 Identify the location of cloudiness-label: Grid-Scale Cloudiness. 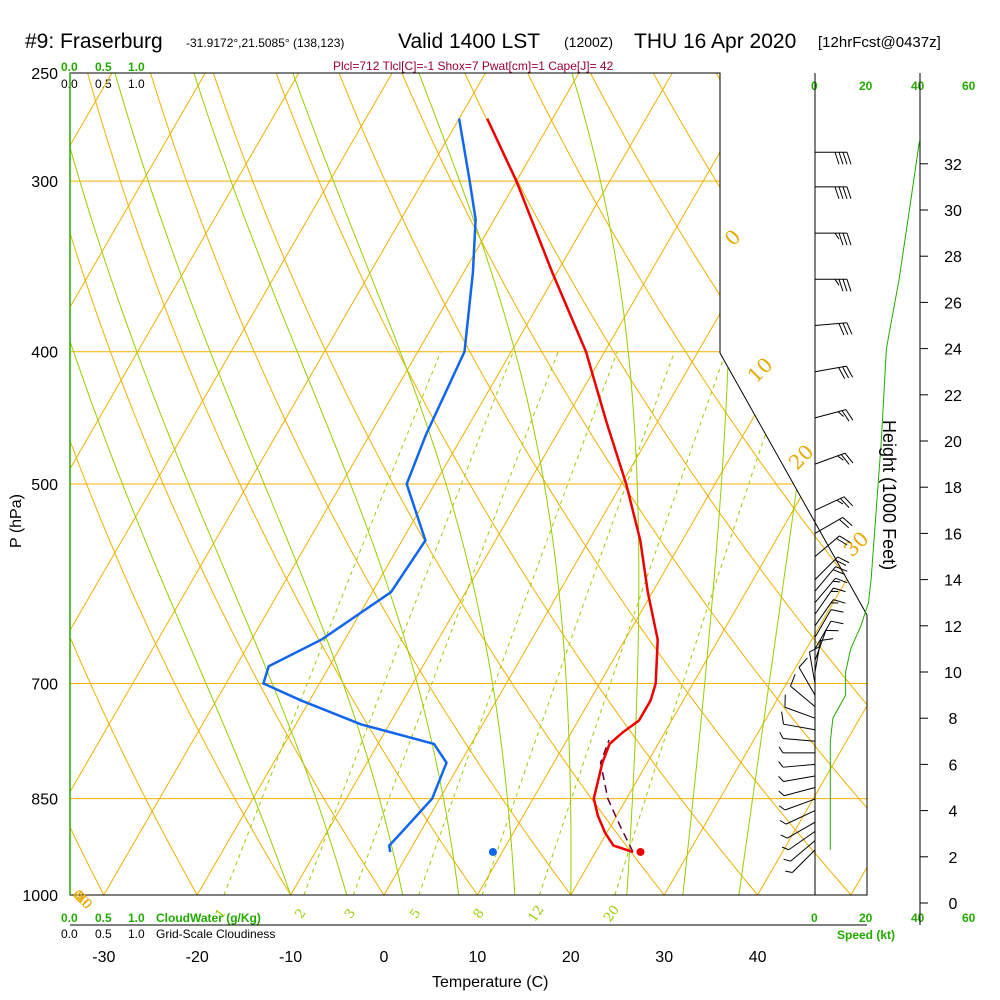
(215, 934).